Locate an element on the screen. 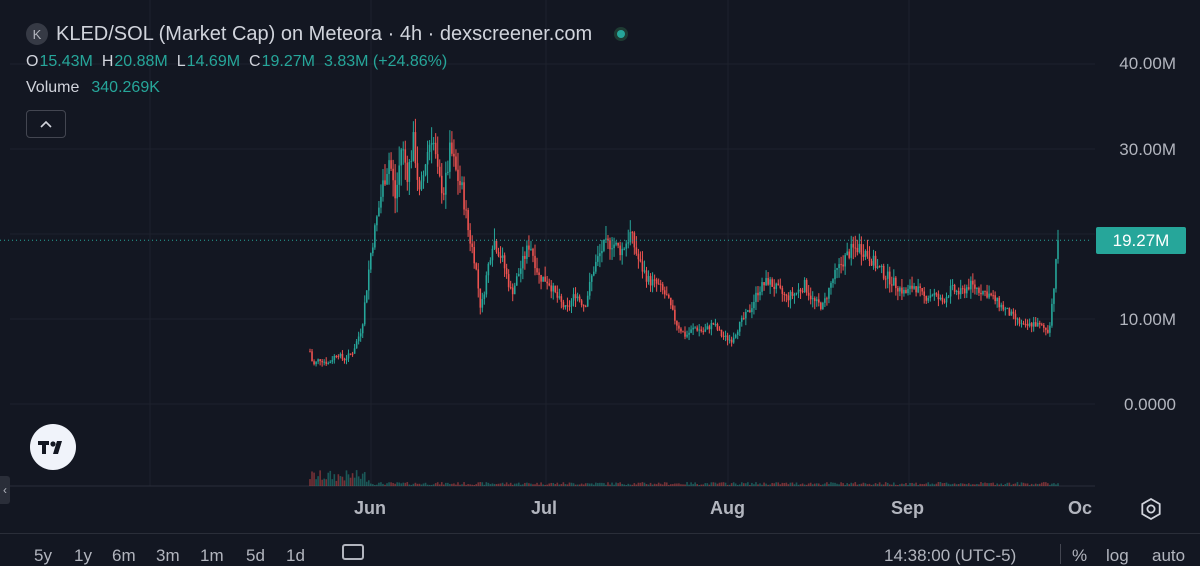 The image size is (1200, 566). tradingview-logo is located at coordinates (53, 447).